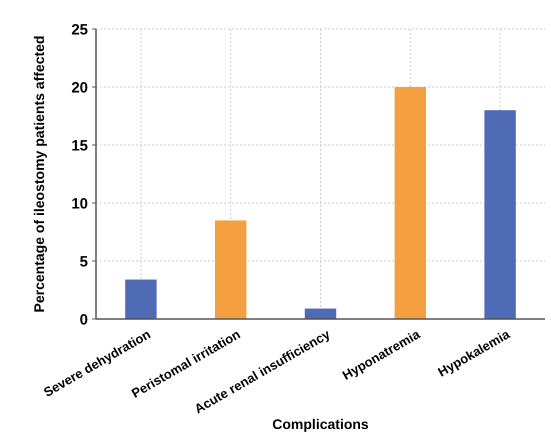 The height and width of the screenshot is (436, 551). What do you see at coordinates (320, 424) in the screenshot?
I see `x-axis-title: Complications` at bounding box center [320, 424].